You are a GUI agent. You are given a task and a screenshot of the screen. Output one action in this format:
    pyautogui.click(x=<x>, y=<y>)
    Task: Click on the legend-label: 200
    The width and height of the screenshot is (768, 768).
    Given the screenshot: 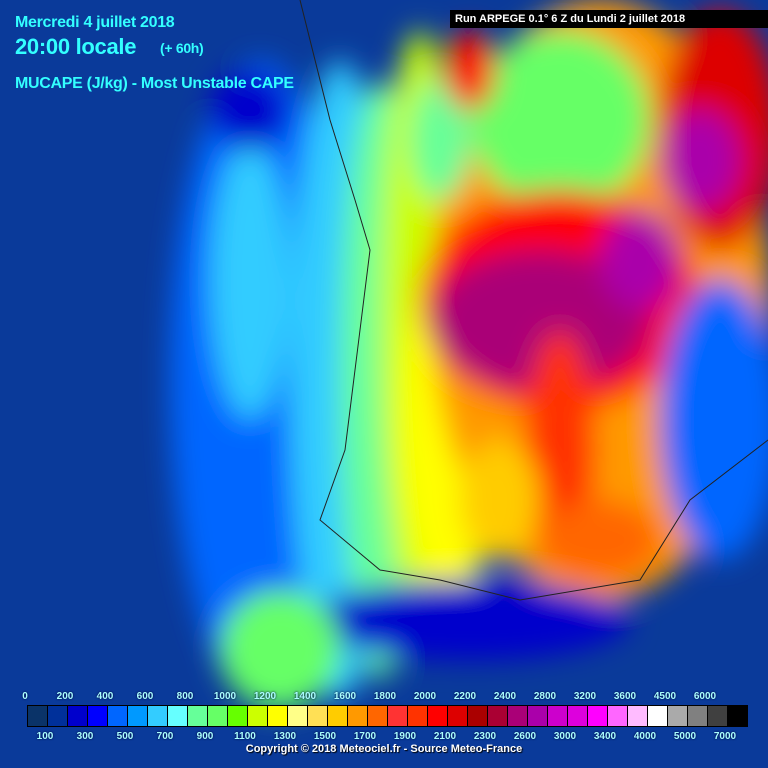 What is the action you would take?
    pyautogui.click(x=65, y=696)
    